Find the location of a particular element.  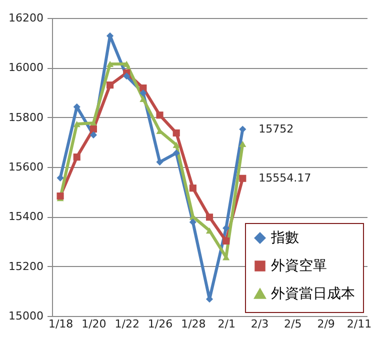

y-tick-label: 15800 is located at coordinates (26, 117).